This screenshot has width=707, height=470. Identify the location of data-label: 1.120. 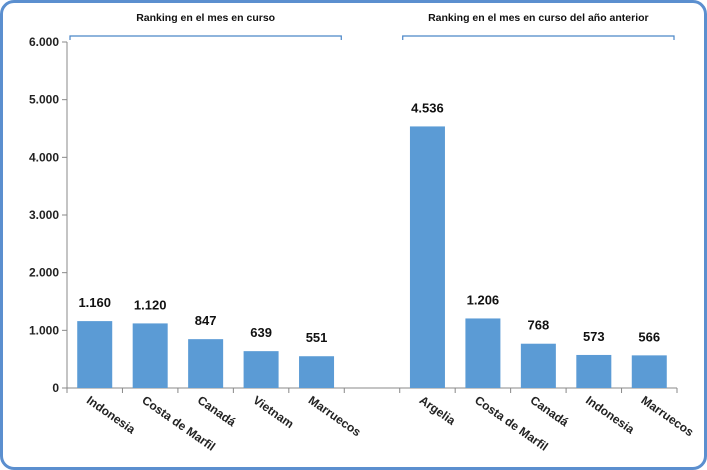
(150, 304).